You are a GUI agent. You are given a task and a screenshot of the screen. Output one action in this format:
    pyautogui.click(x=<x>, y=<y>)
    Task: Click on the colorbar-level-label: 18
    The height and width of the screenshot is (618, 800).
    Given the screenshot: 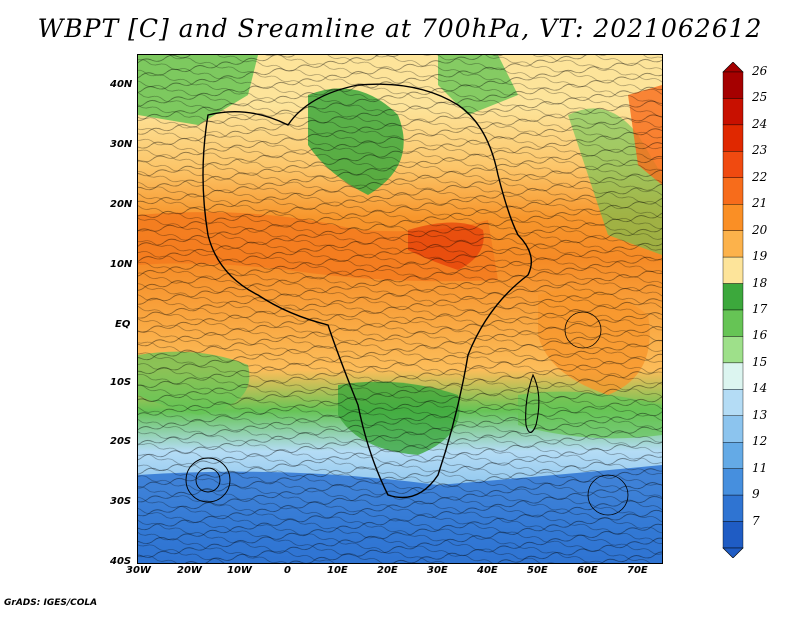 What is the action you would take?
    pyautogui.click(x=760, y=282)
    